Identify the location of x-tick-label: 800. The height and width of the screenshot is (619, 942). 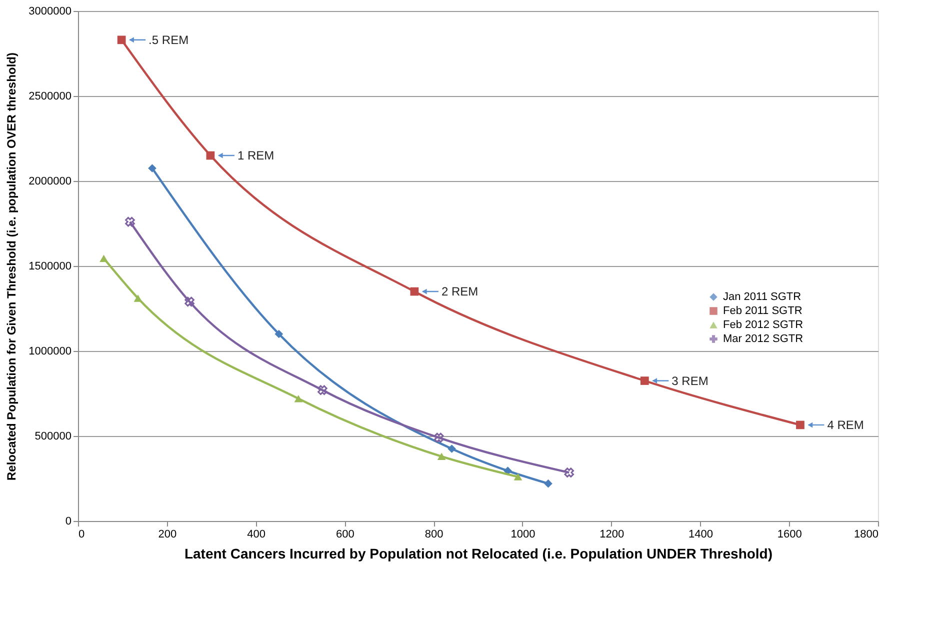
(434, 534).